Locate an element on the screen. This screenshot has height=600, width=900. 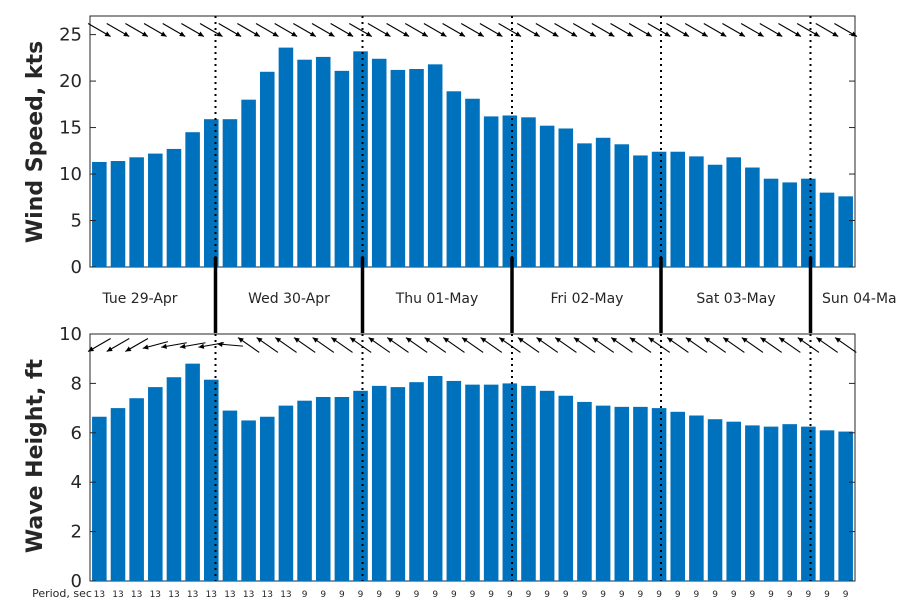
day-label: Sat 03-May is located at coordinates (735, 299).